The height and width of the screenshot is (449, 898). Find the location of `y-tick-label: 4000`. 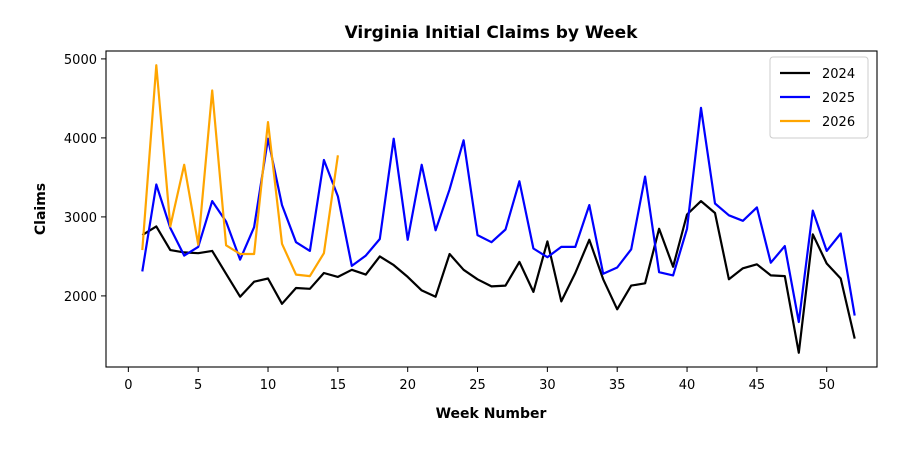

y-tick-label: 4000 is located at coordinates (80, 139).